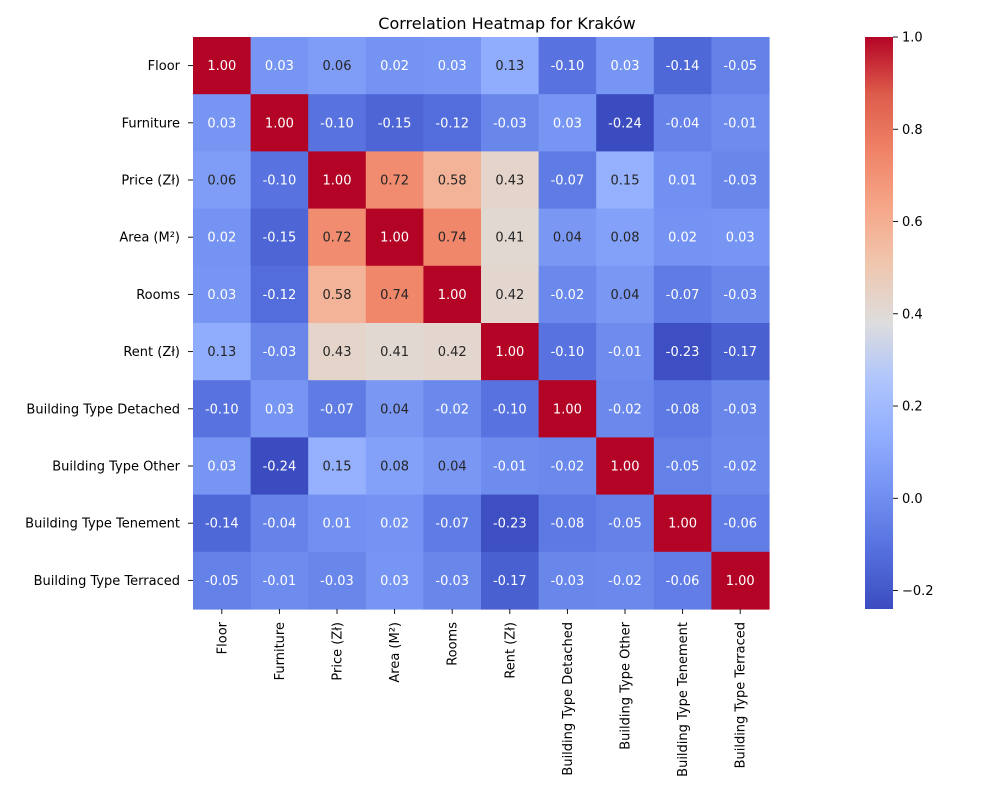 This screenshot has width=1000, height=804. What do you see at coordinates (338, 651) in the screenshot?
I see `column-label-price-z: Price (Zł)` at bounding box center [338, 651].